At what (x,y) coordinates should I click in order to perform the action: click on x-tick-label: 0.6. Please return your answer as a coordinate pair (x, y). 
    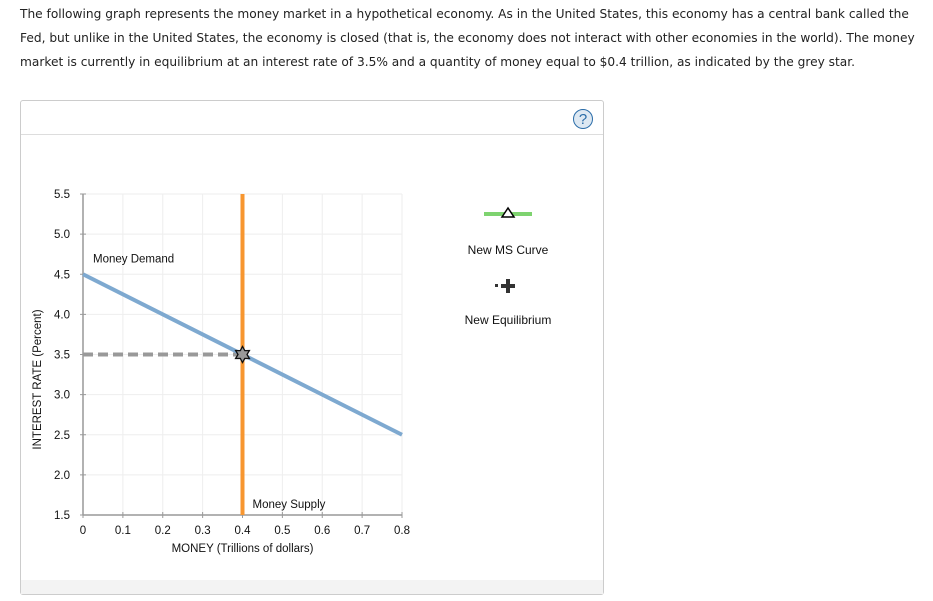
    Looking at the image, I should click on (322, 531).